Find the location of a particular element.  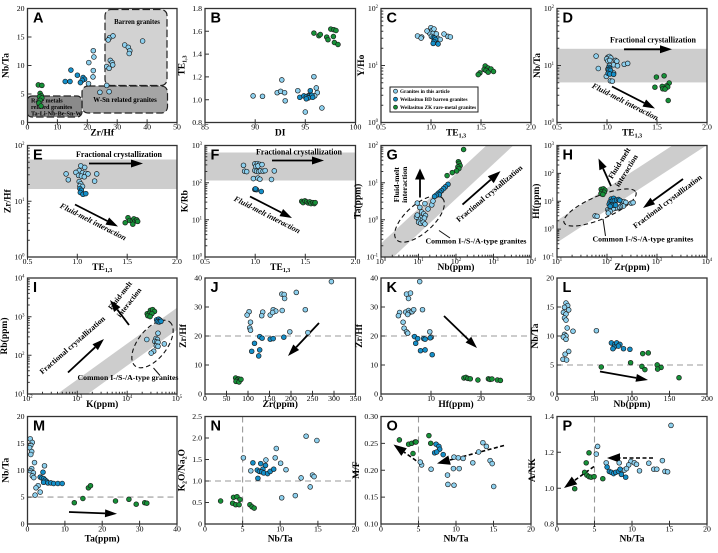

svg-text: G is located at coordinates (392, 156).